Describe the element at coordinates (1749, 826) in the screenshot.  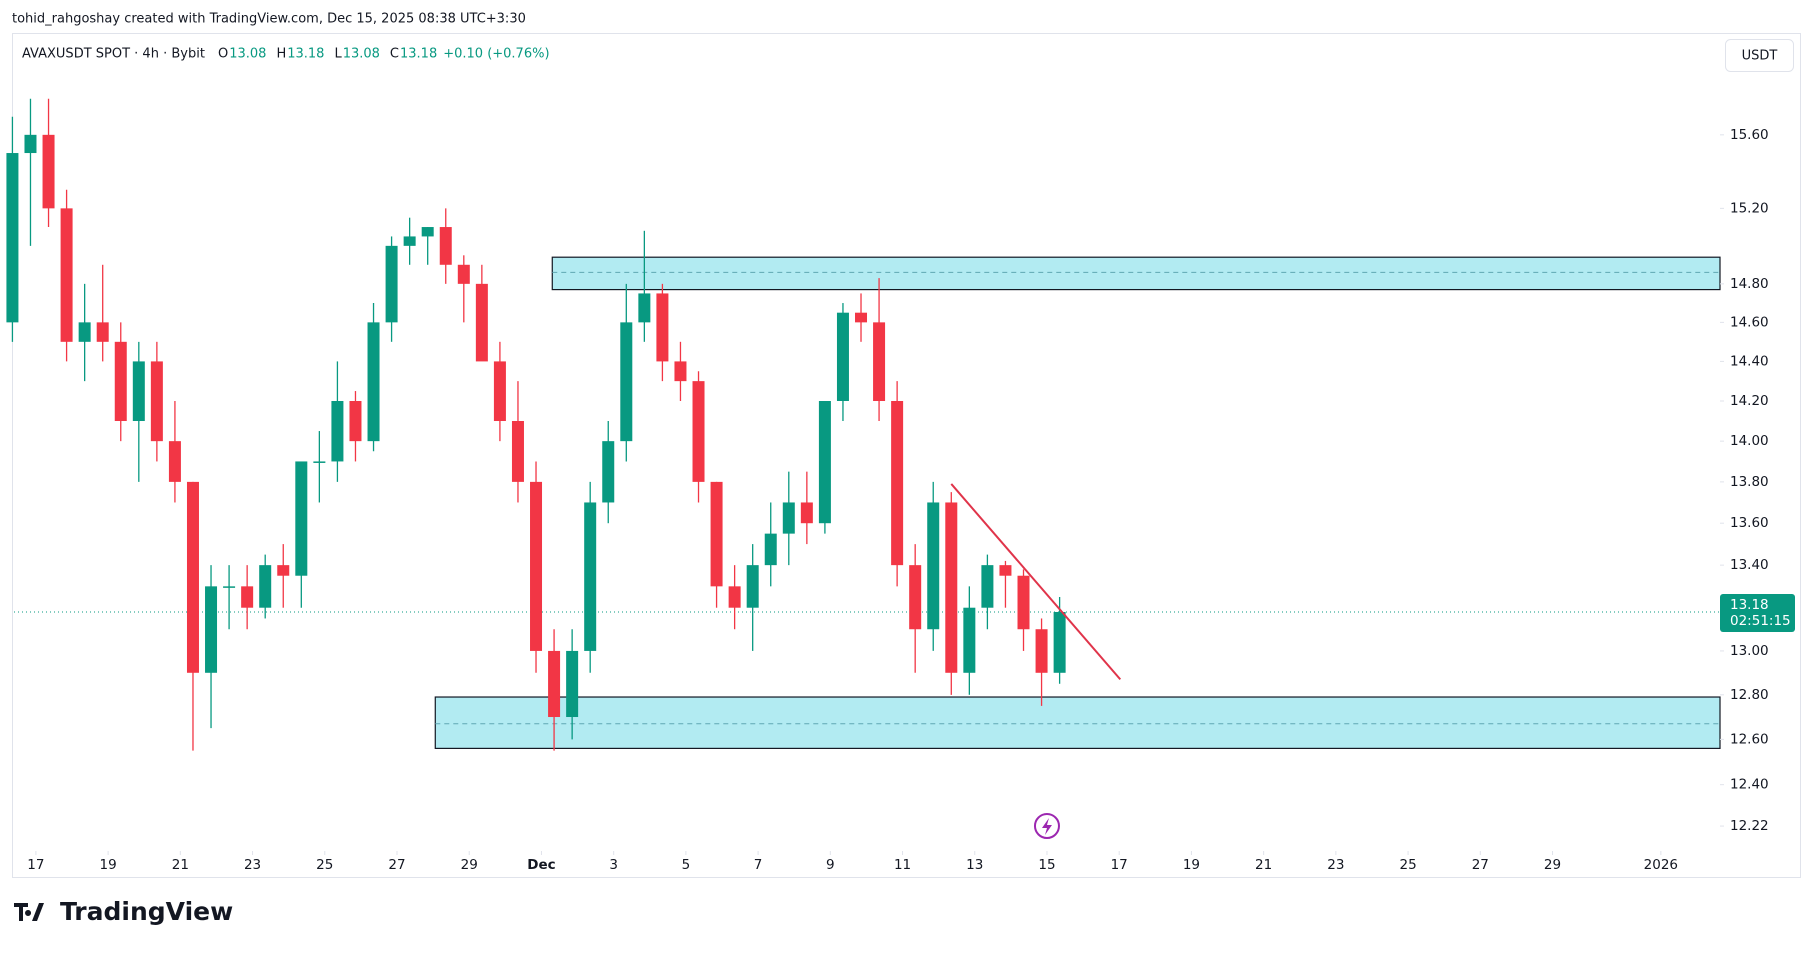
I see `y-tick-label: 12.22` at that location.